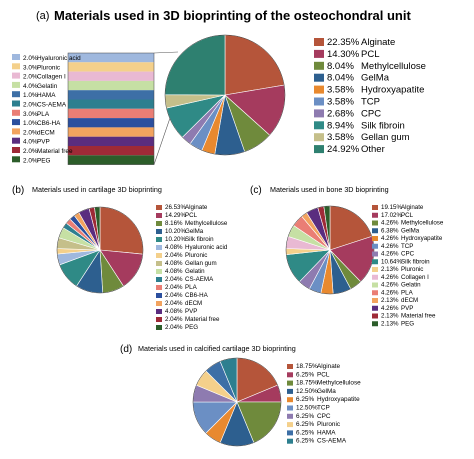  I want to click on other-legend-label-8: dECM, so click(46, 132).